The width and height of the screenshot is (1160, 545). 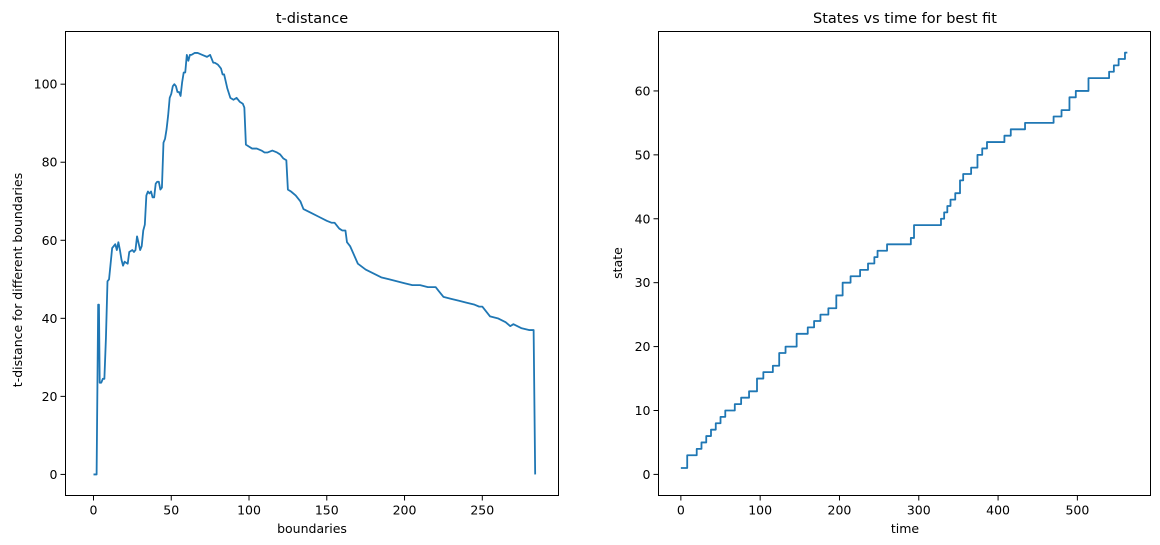 I want to click on x-tick-label: 400, so click(x=998, y=510).